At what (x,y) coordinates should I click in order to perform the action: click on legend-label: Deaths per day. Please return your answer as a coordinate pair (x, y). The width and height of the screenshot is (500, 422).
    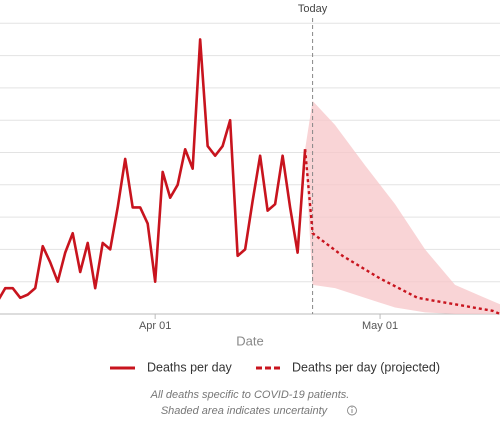
    Looking at the image, I should click on (190, 367).